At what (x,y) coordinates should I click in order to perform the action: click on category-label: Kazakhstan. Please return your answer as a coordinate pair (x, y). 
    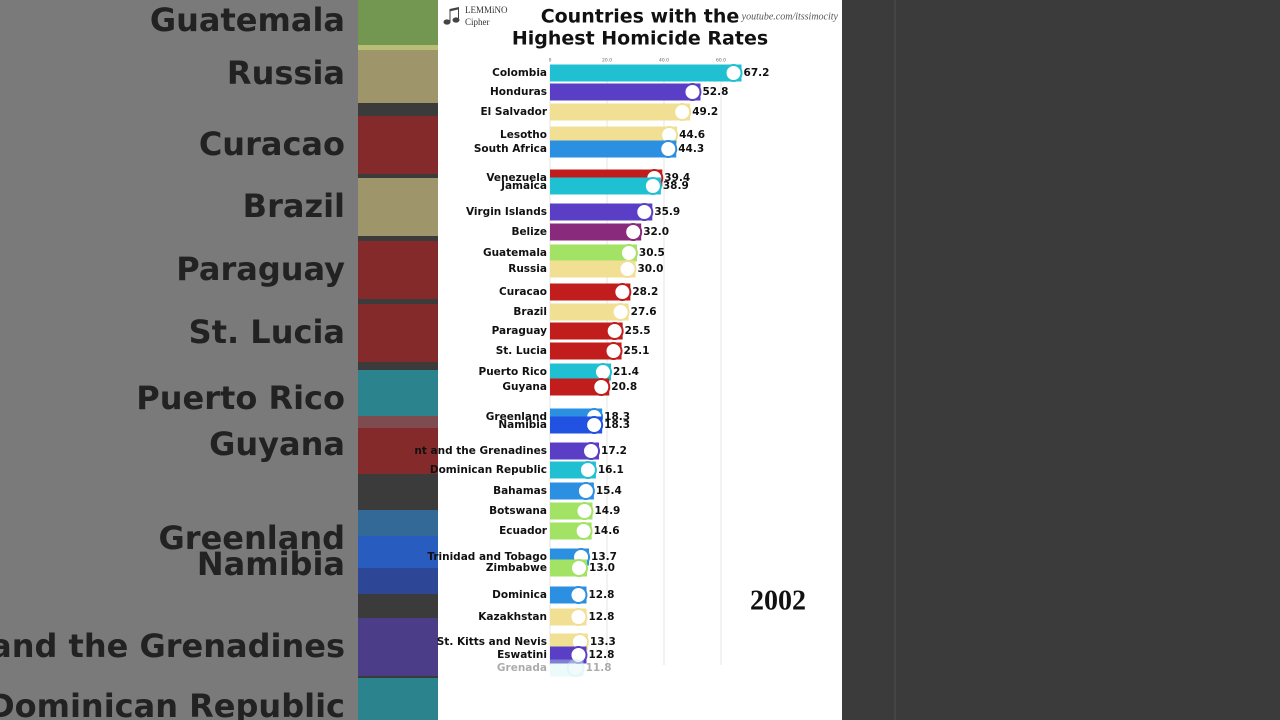
    Looking at the image, I should click on (512, 617).